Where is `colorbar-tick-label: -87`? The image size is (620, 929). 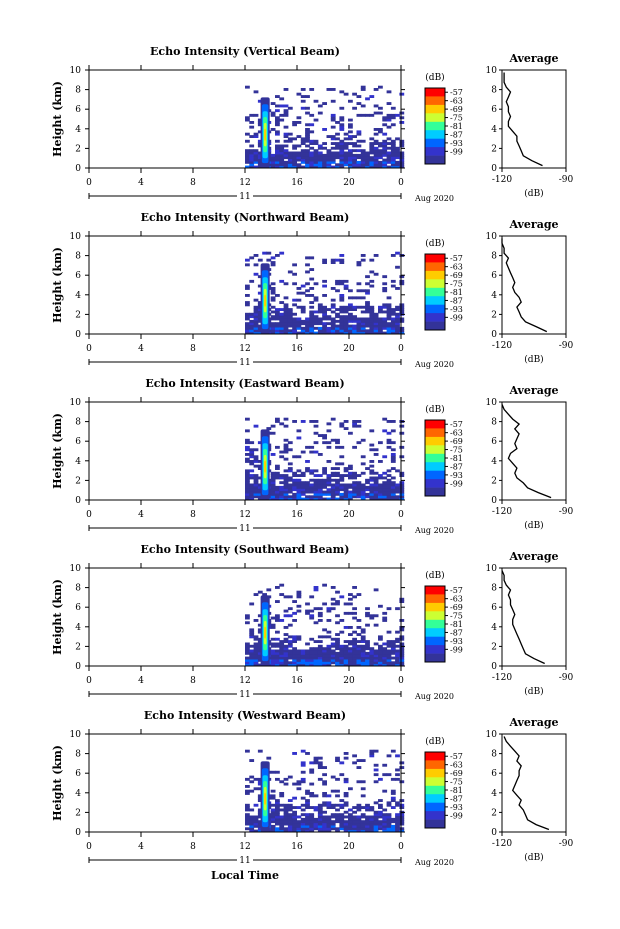
colorbar-tick-label: -87 is located at coordinates (456, 134).